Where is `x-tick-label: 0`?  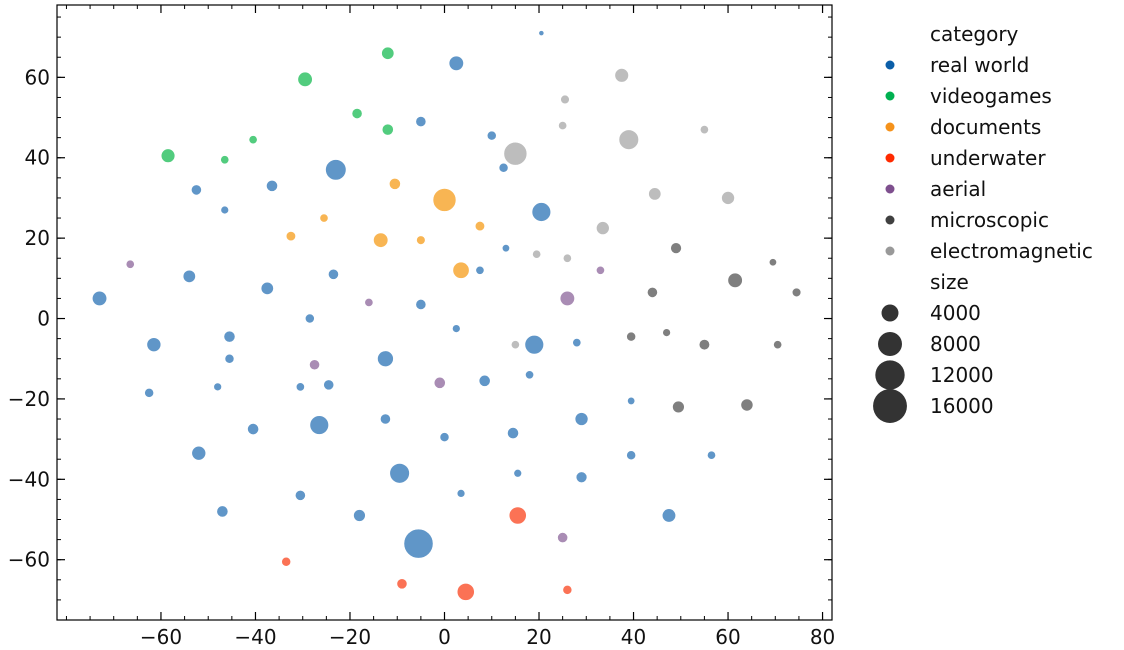
x-tick-label: 0 is located at coordinates (444, 637).